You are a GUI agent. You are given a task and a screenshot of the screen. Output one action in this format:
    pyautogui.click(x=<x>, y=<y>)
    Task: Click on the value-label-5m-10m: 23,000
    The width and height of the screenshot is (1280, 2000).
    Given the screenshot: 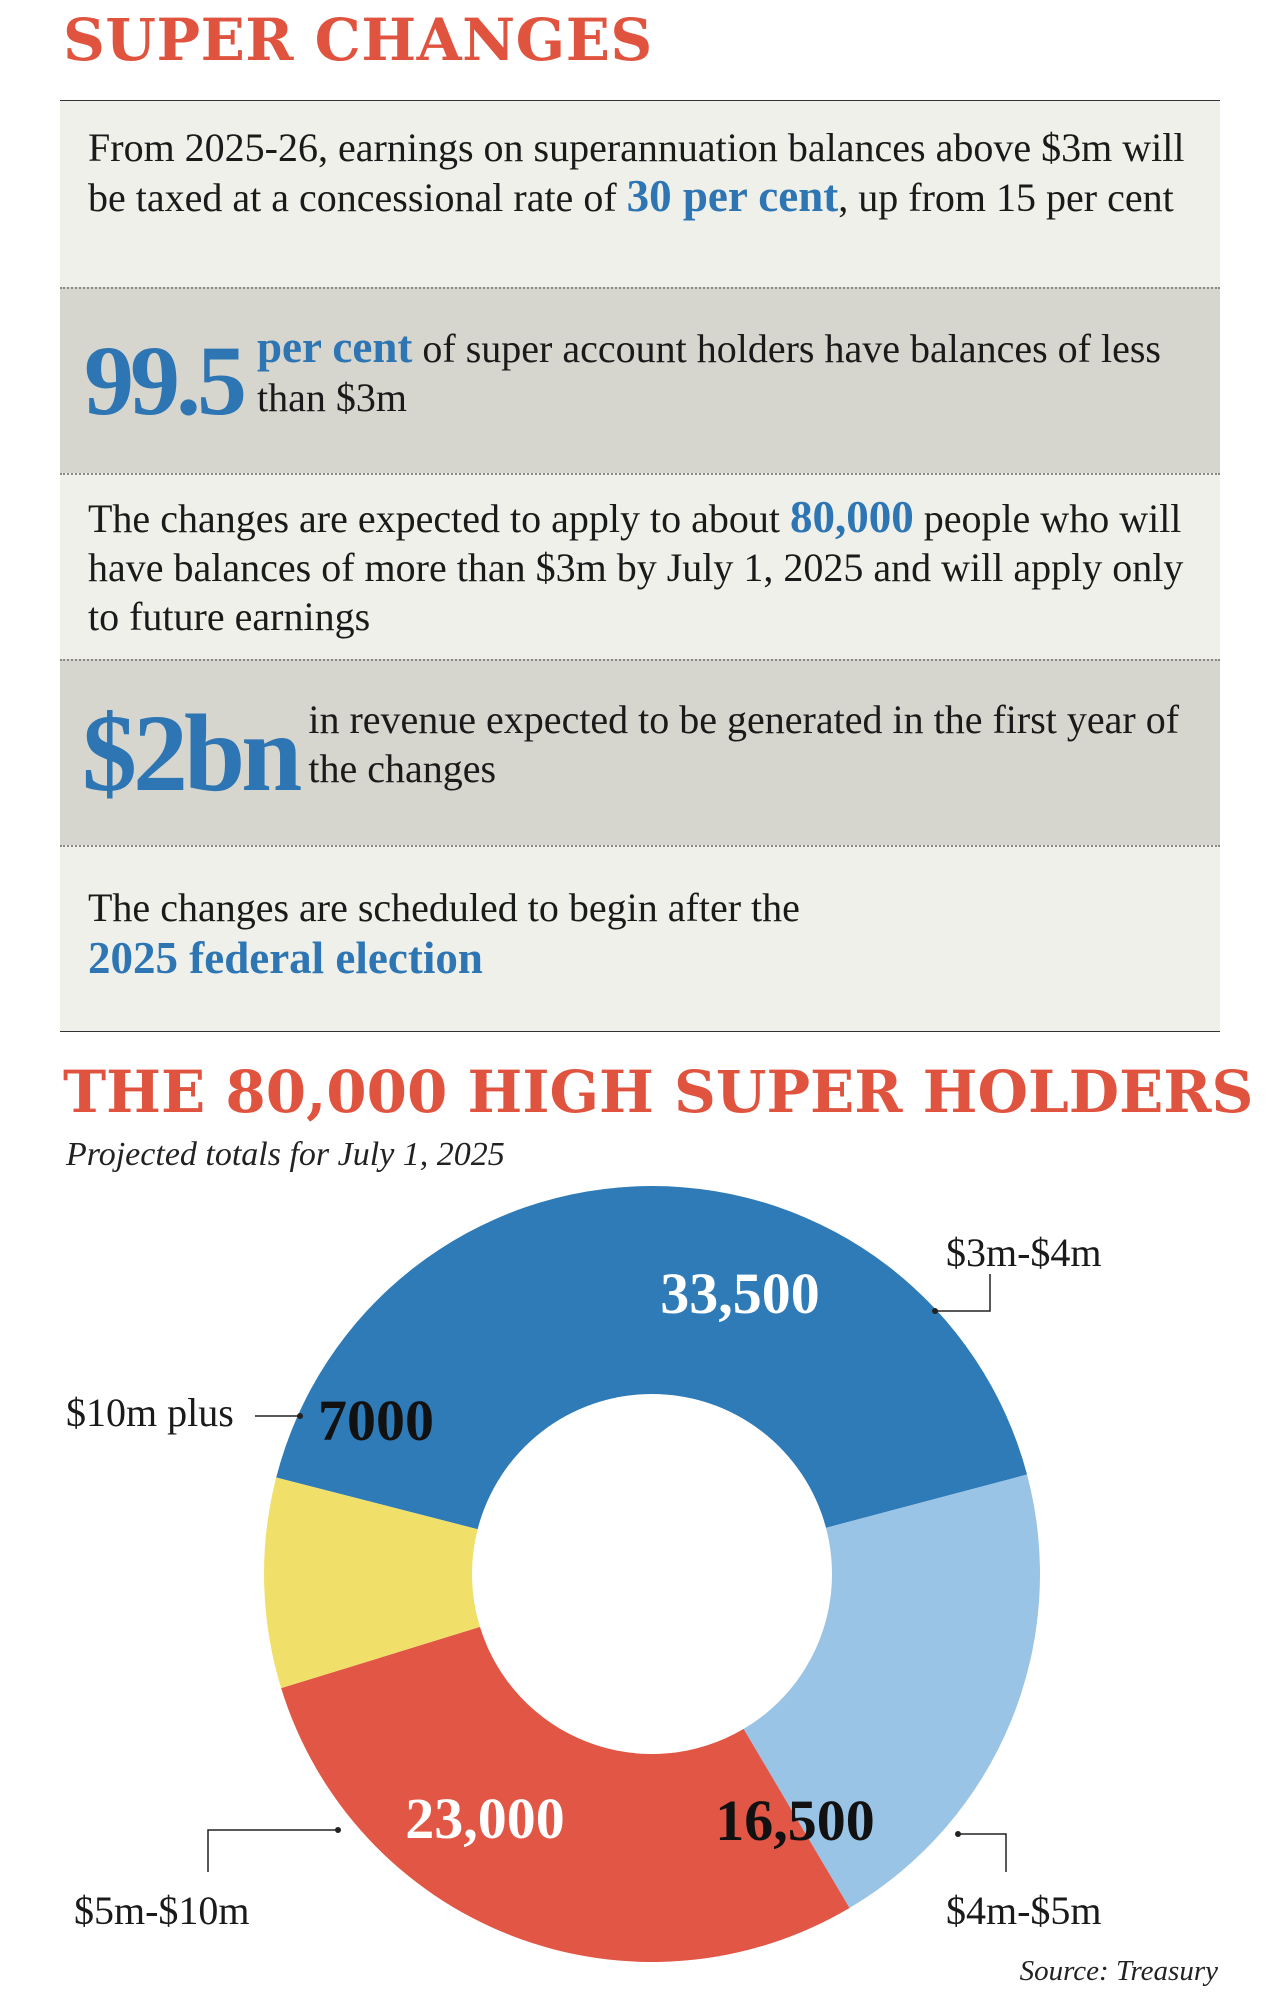 What is the action you would take?
    pyautogui.click(x=485, y=1818)
    